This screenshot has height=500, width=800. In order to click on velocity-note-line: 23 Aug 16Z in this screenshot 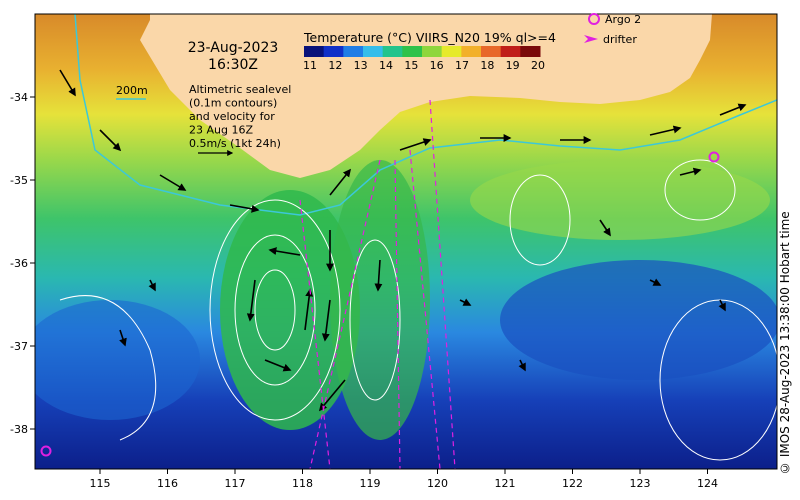, I will do `click(221, 130)`.